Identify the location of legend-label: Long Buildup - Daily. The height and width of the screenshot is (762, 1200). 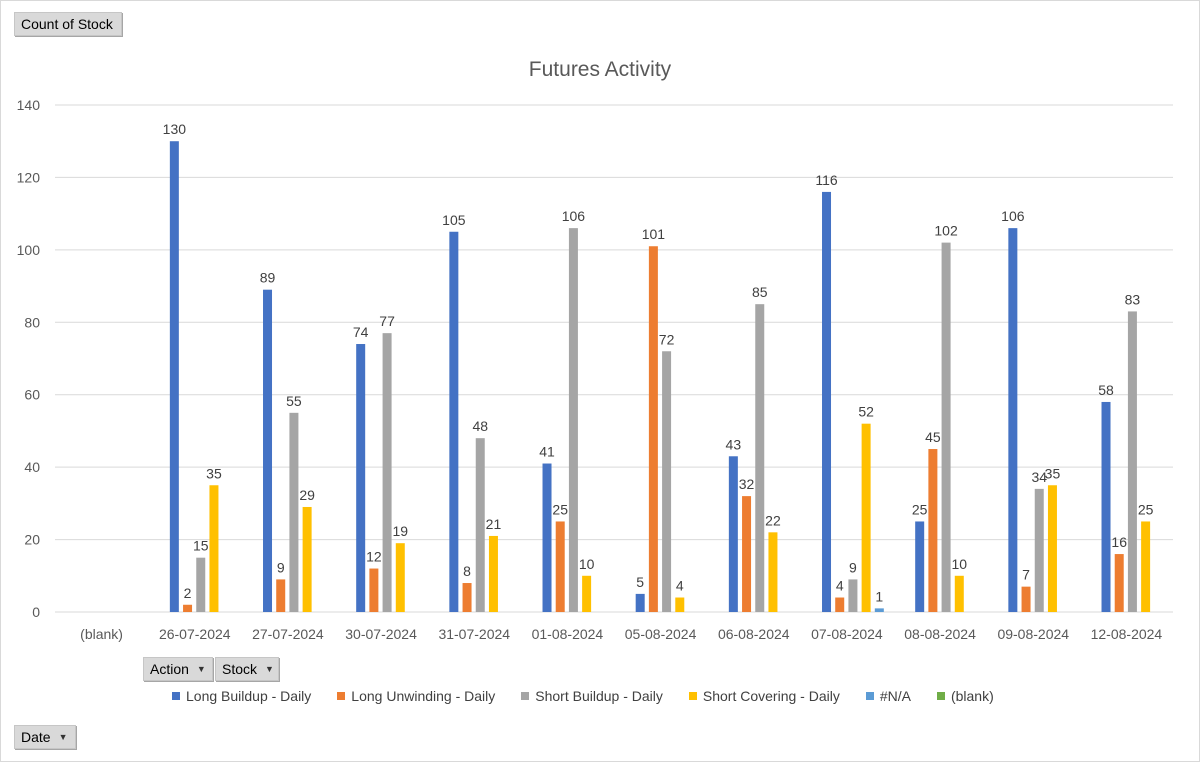
(249, 696).